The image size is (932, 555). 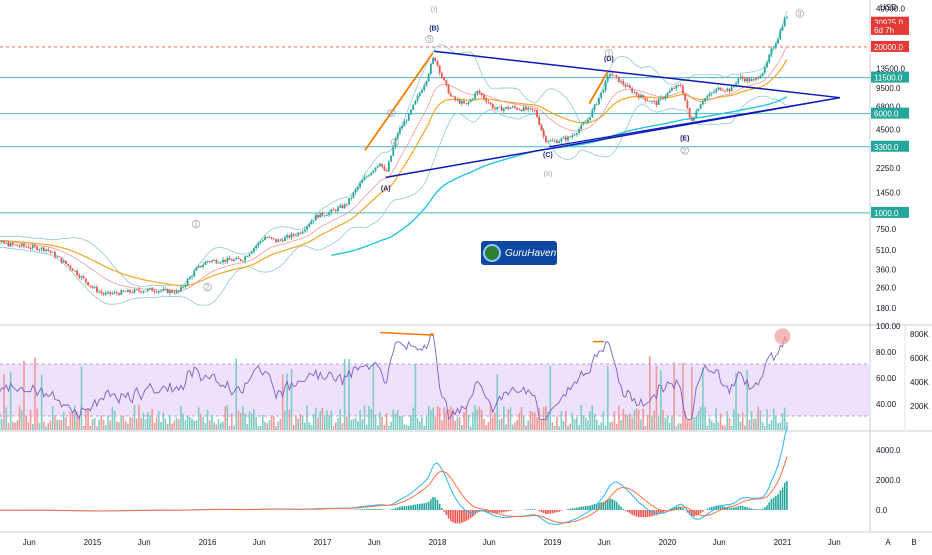 I want to click on time-tick: Jun, so click(x=374, y=542).